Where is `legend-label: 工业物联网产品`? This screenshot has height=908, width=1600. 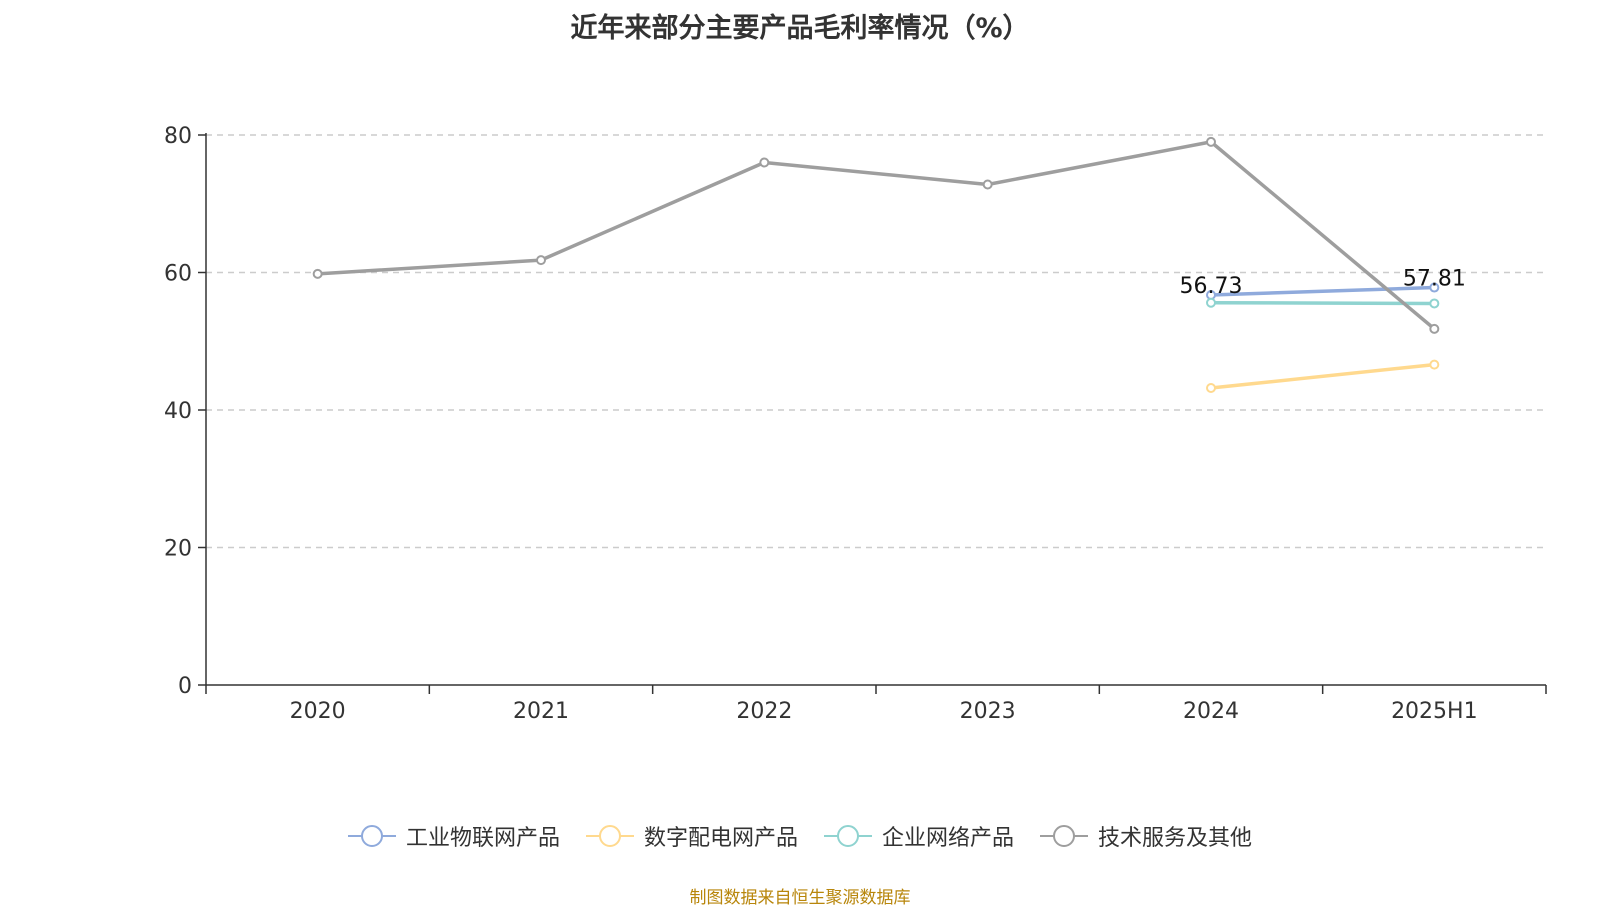 legend-label: 工业物联网产品 is located at coordinates (482, 838).